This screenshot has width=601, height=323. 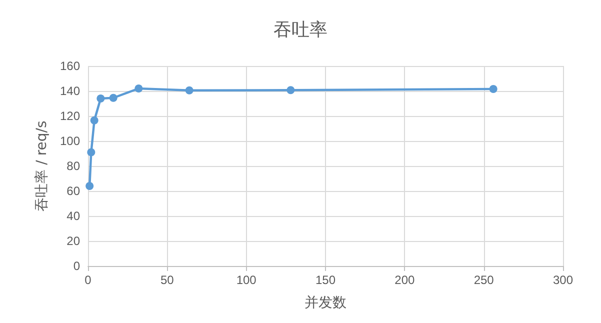 I want to click on x-tick-label: 0, so click(x=88, y=280).